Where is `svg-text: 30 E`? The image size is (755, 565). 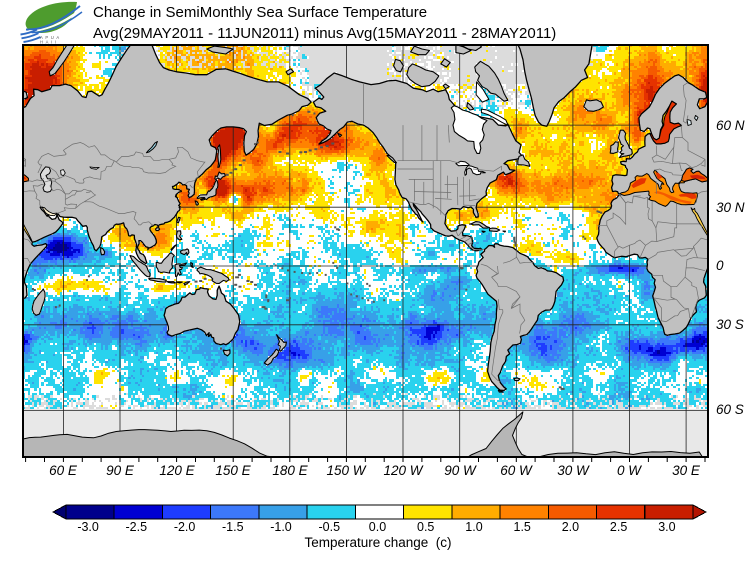 svg-text: 30 E is located at coordinates (686, 470).